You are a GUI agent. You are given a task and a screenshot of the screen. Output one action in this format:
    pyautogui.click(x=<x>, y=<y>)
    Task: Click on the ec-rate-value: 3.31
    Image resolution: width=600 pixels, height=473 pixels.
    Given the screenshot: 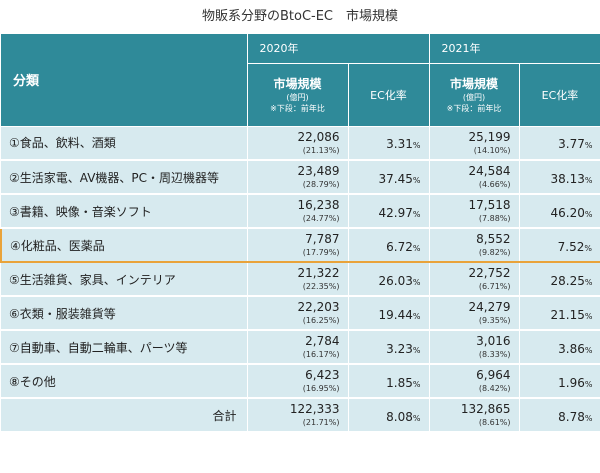 What is the action you would take?
    pyautogui.click(x=399, y=144)
    